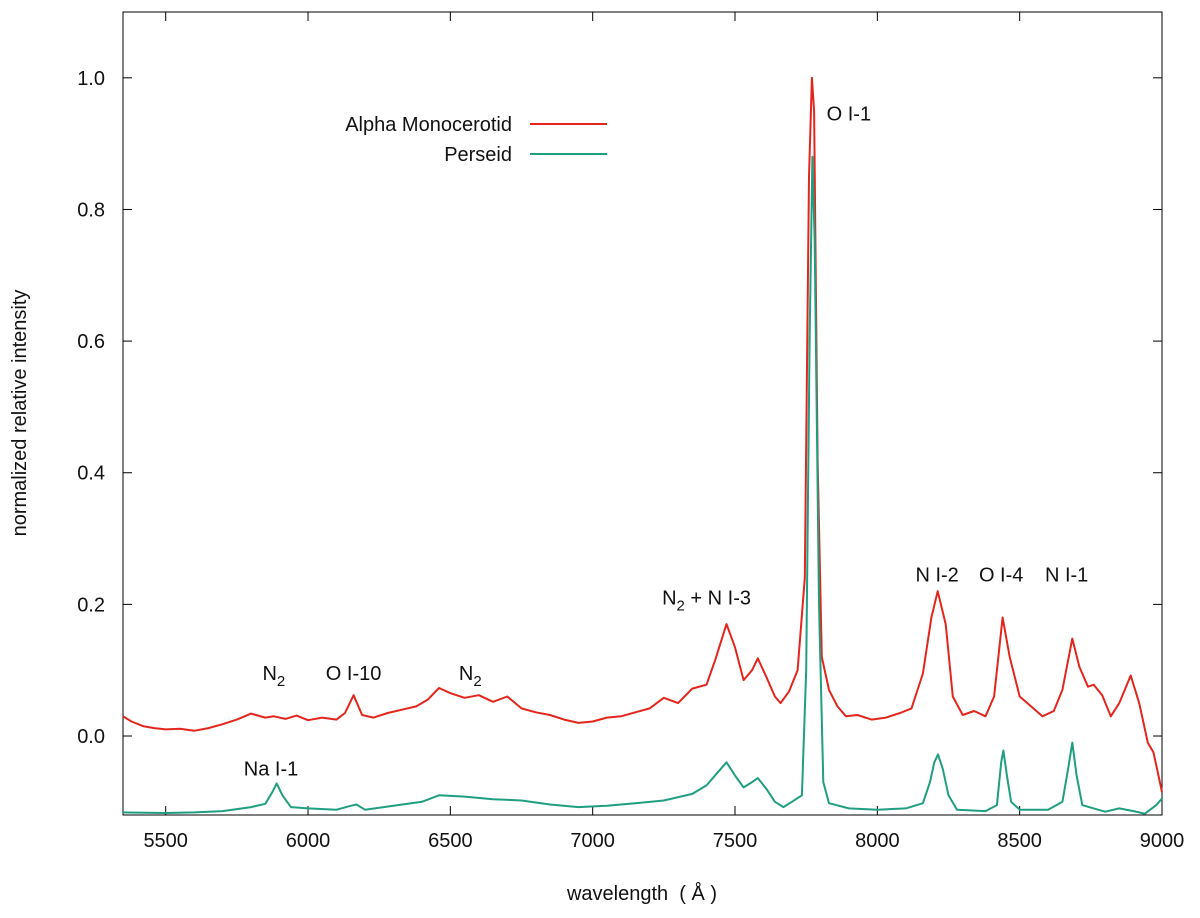  I want to click on y-tick-label: 0.2, so click(91, 605).